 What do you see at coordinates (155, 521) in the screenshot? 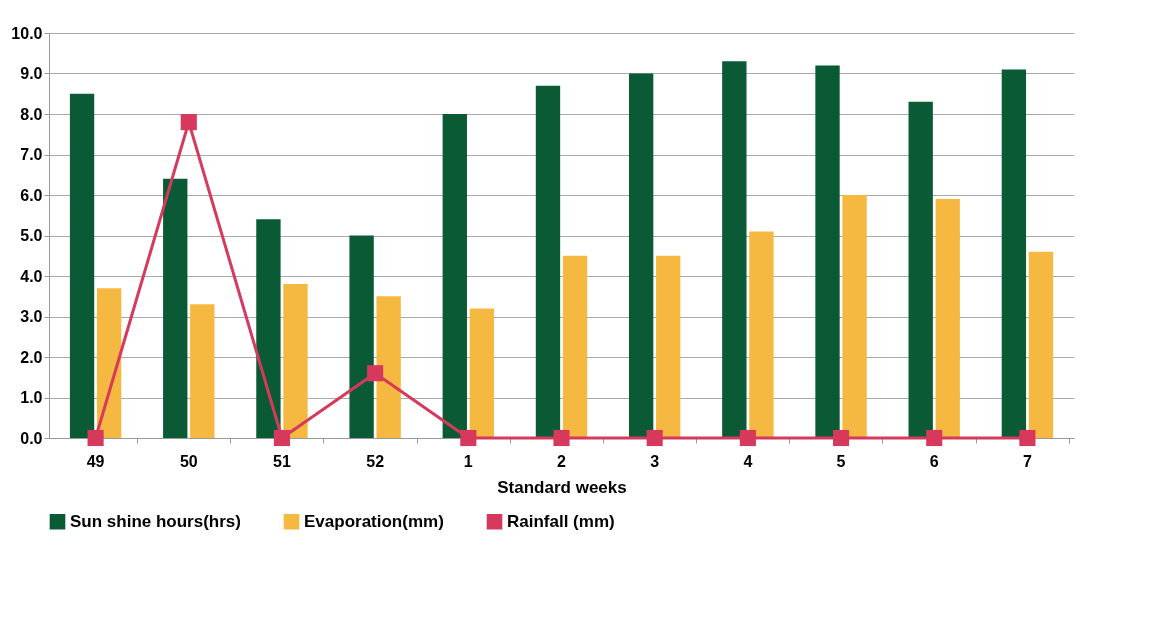
I see `legend-label: Sun shine hours(hrs)` at bounding box center [155, 521].